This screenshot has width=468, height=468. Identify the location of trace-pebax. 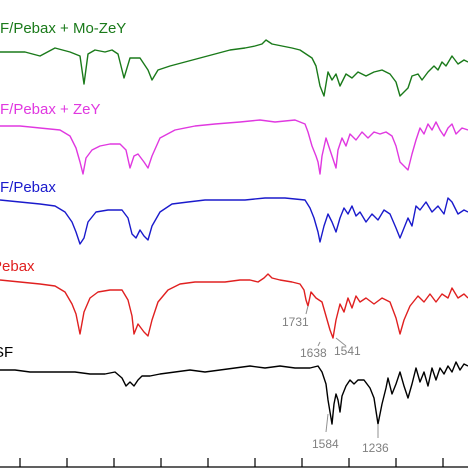
(234, 306).